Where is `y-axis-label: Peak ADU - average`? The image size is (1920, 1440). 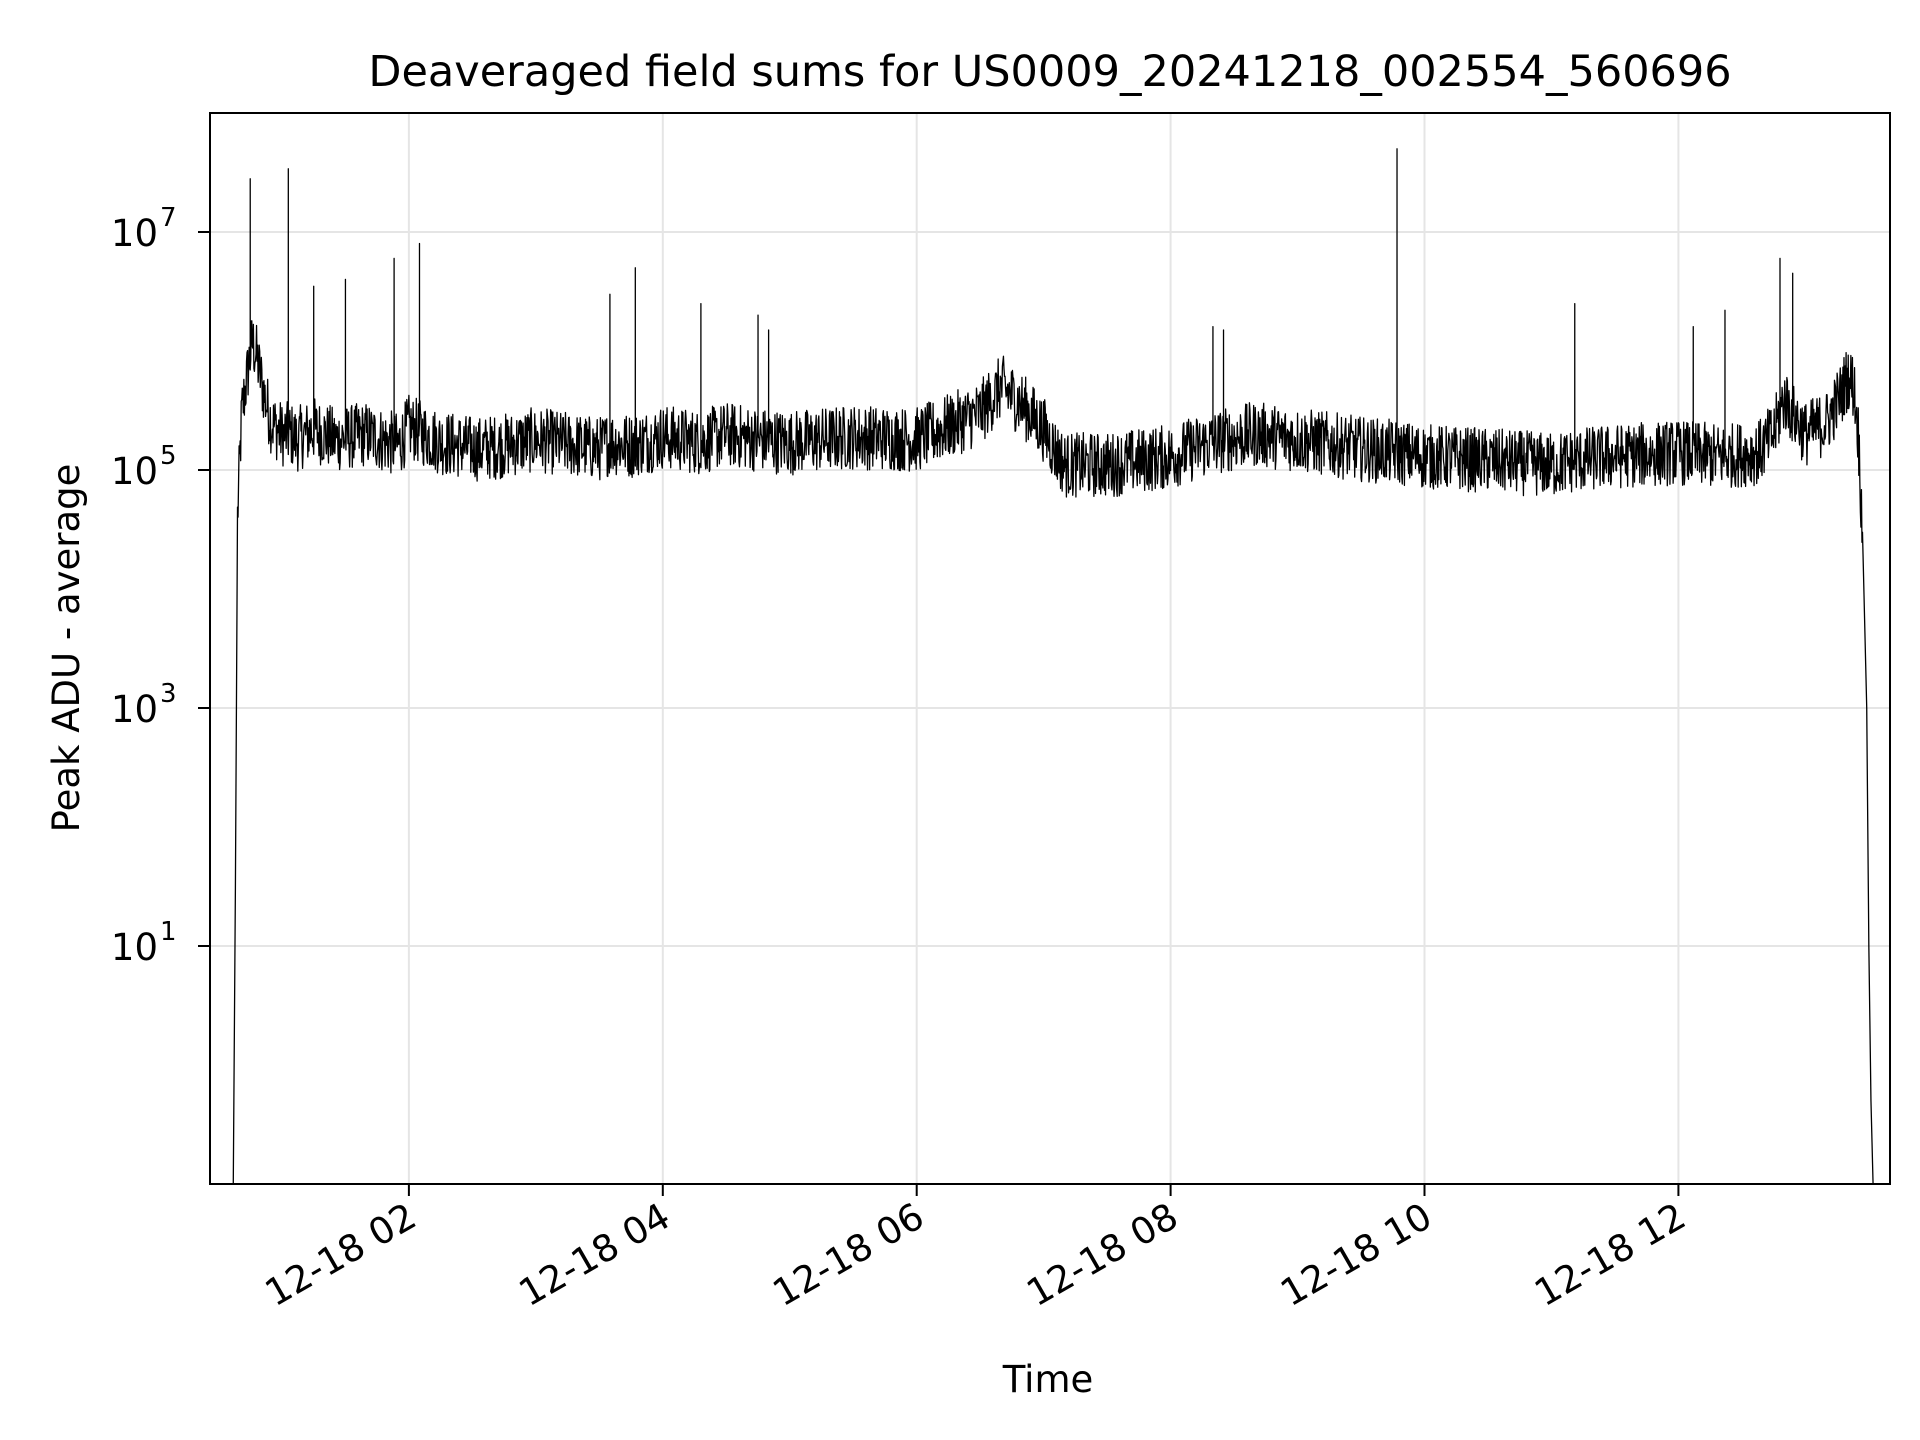 y-axis-label: Peak ADU - average is located at coordinates (66, 648).